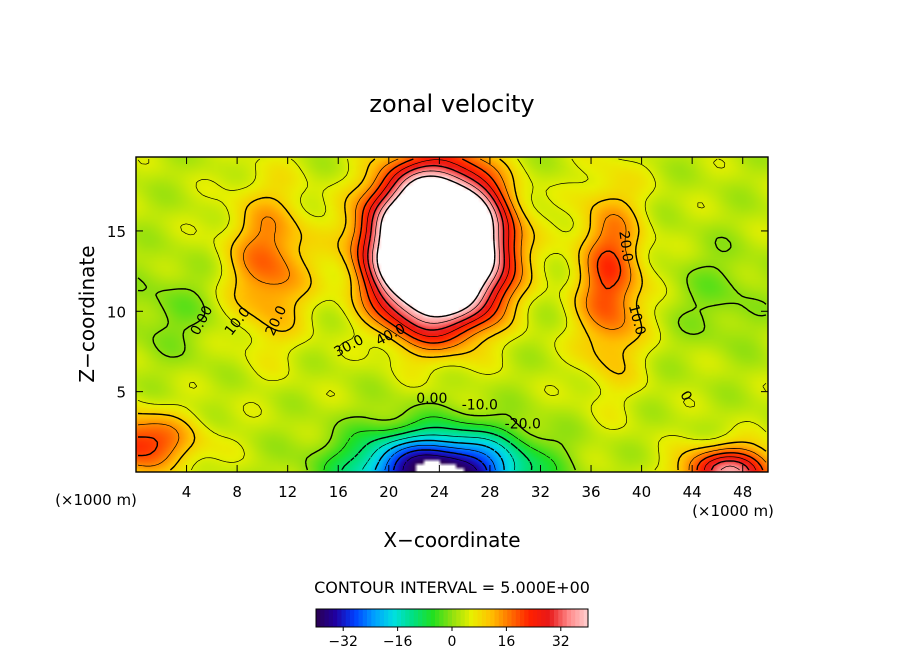 This screenshot has height=654, width=904. What do you see at coordinates (116, 232) in the screenshot?
I see `y-tick-label: 15` at bounding box center [116, 232].